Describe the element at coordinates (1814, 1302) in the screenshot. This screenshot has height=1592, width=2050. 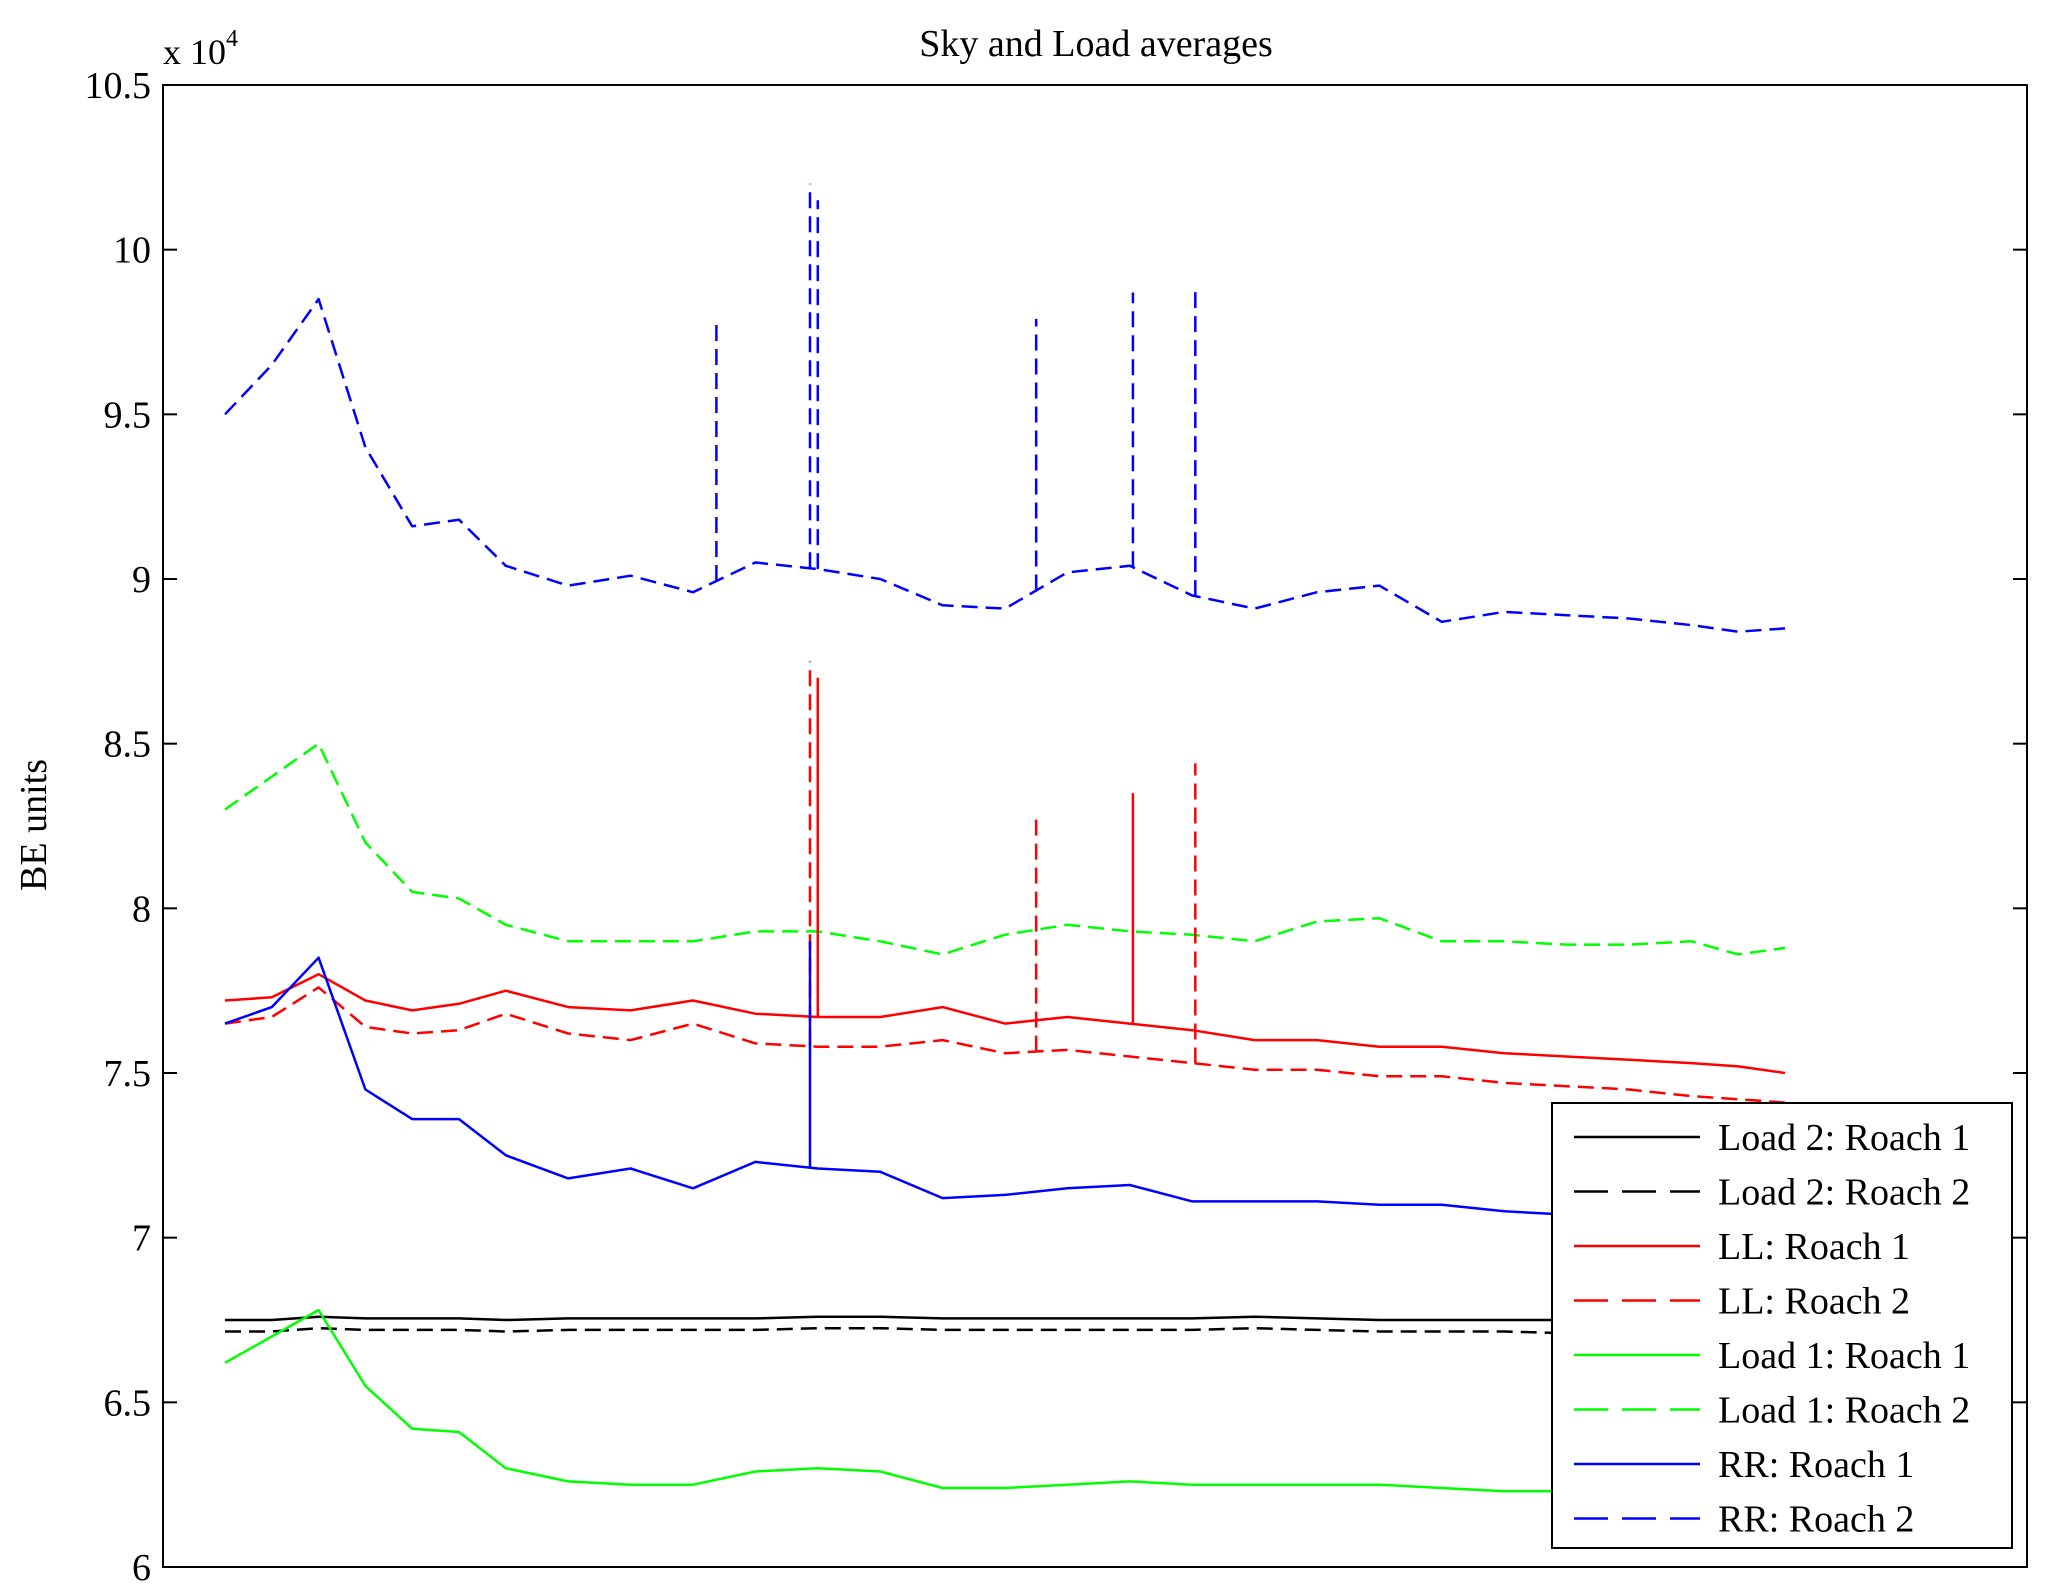
I see `legend-label: LL: Roach 2` at that location.